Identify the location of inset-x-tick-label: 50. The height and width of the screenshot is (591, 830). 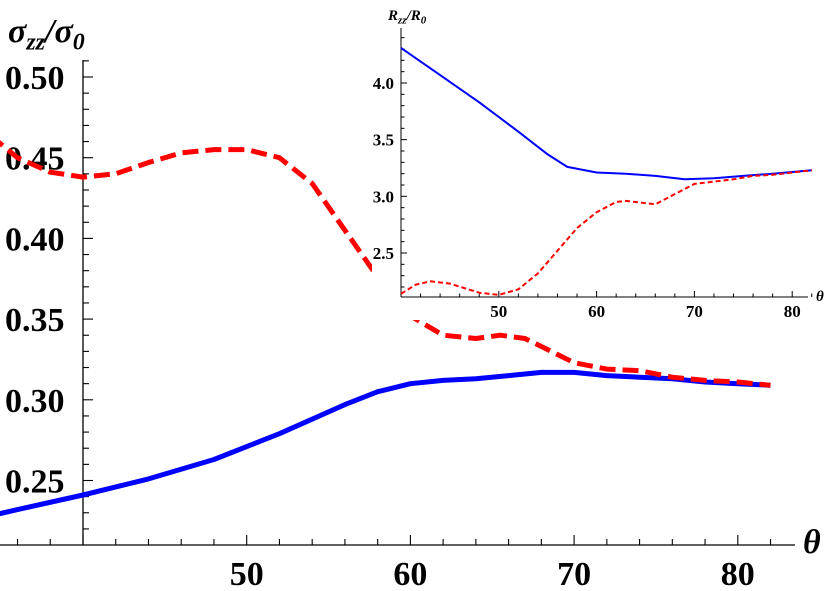
(498, 311).